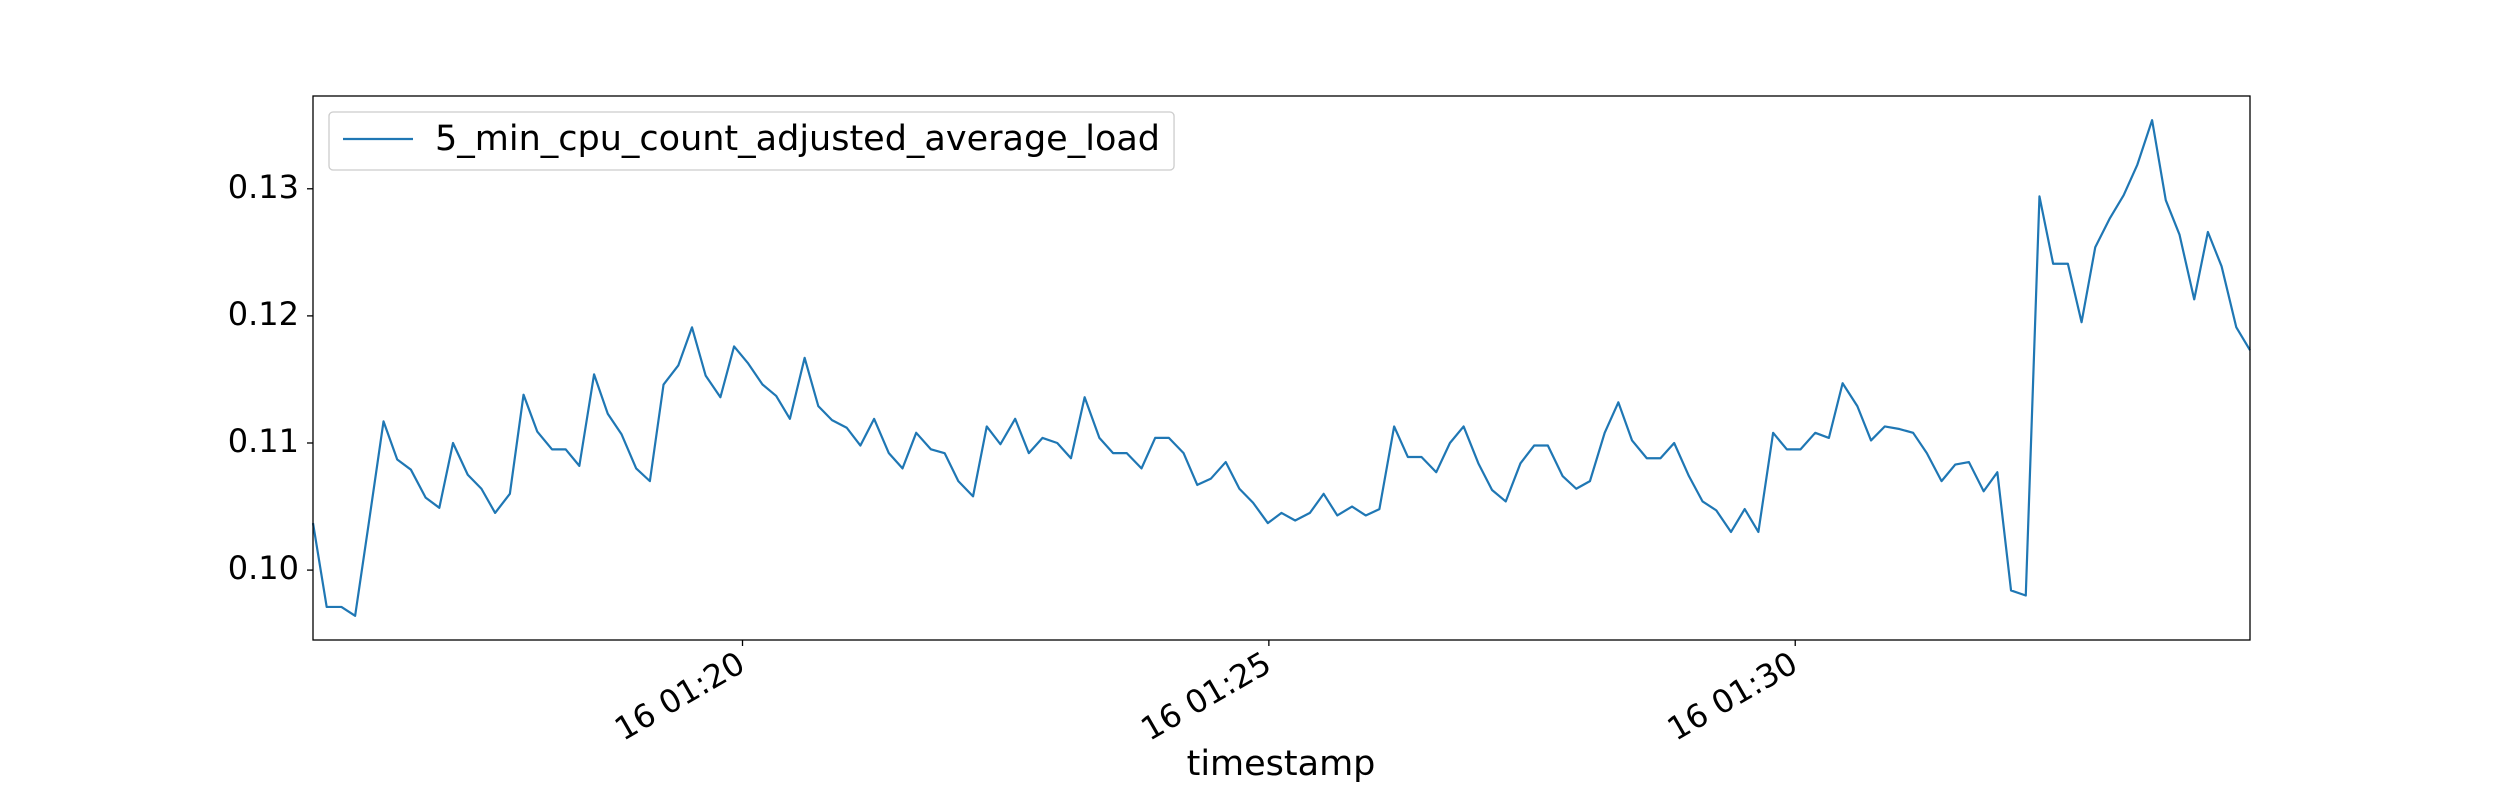  What do you see at coordinates (1205, 696) in the screenshot?
I see `x-tick-label: 16 01:25` at bounding box center [1205, 696].